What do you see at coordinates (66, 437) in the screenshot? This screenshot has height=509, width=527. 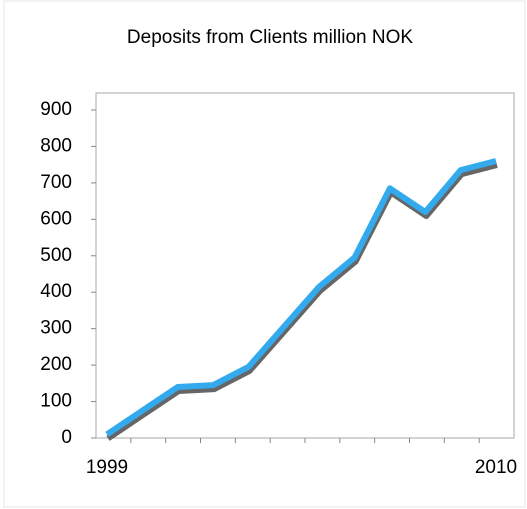 I see `y-tick-label: 0` at bounding box center [66, 437].